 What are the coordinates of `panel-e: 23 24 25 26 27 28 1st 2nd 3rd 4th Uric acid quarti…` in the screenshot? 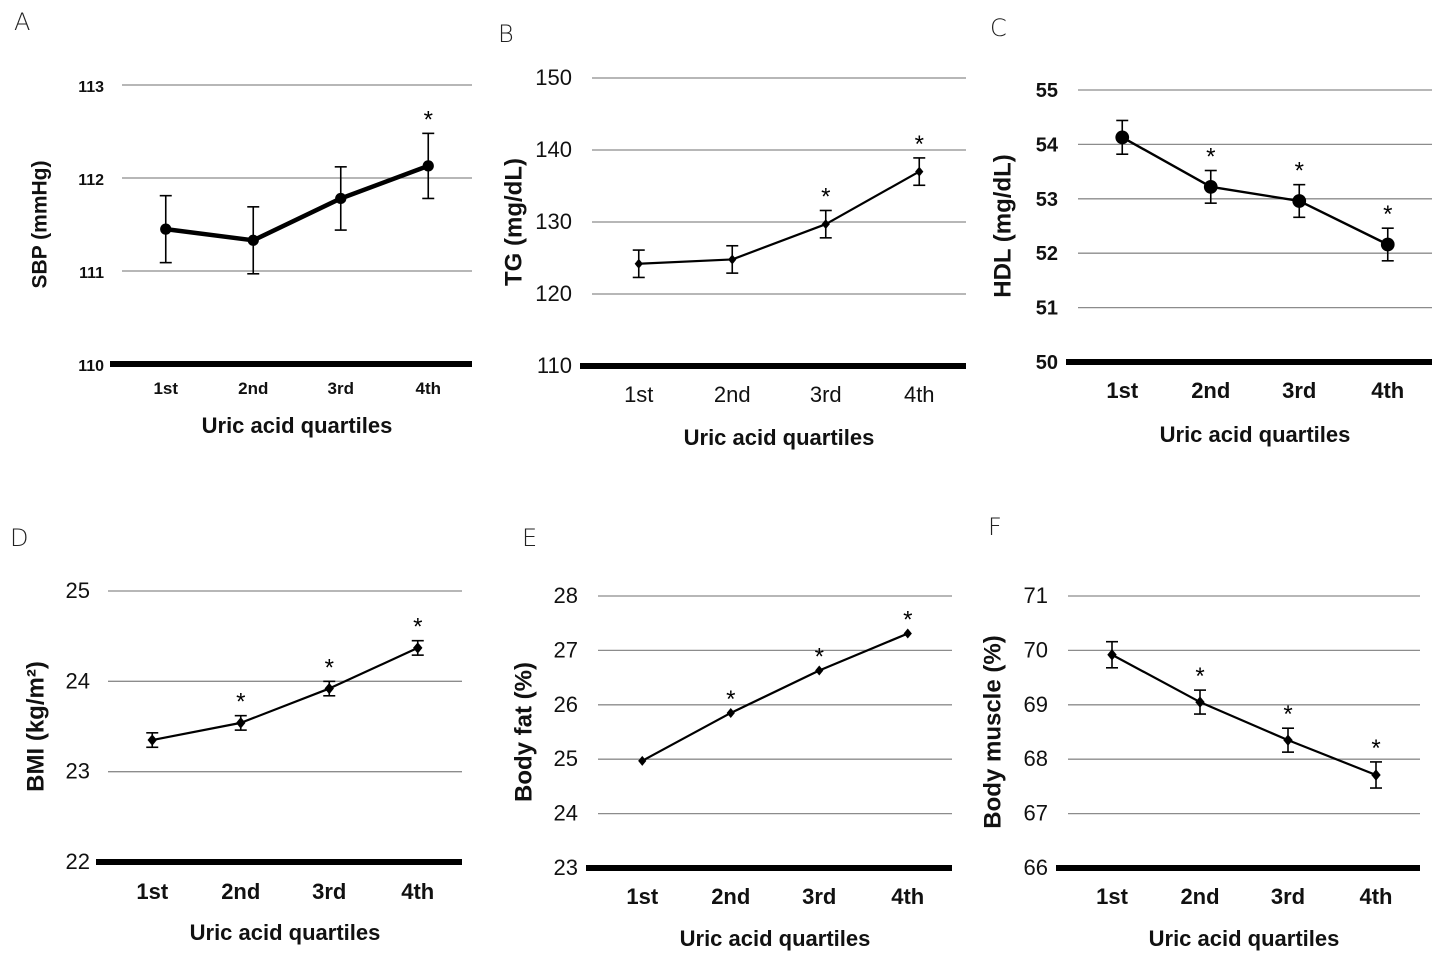 It's located at (731, 767).